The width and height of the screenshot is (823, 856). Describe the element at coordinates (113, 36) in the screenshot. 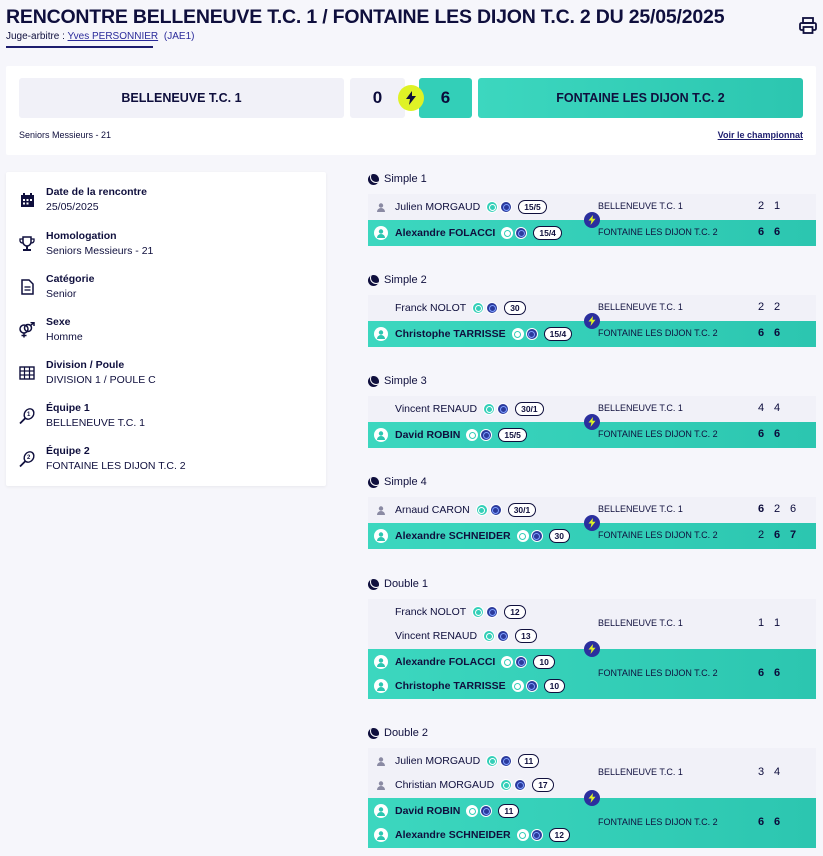

I see `referee-name-link: Yves PERSONNIER` at that location.